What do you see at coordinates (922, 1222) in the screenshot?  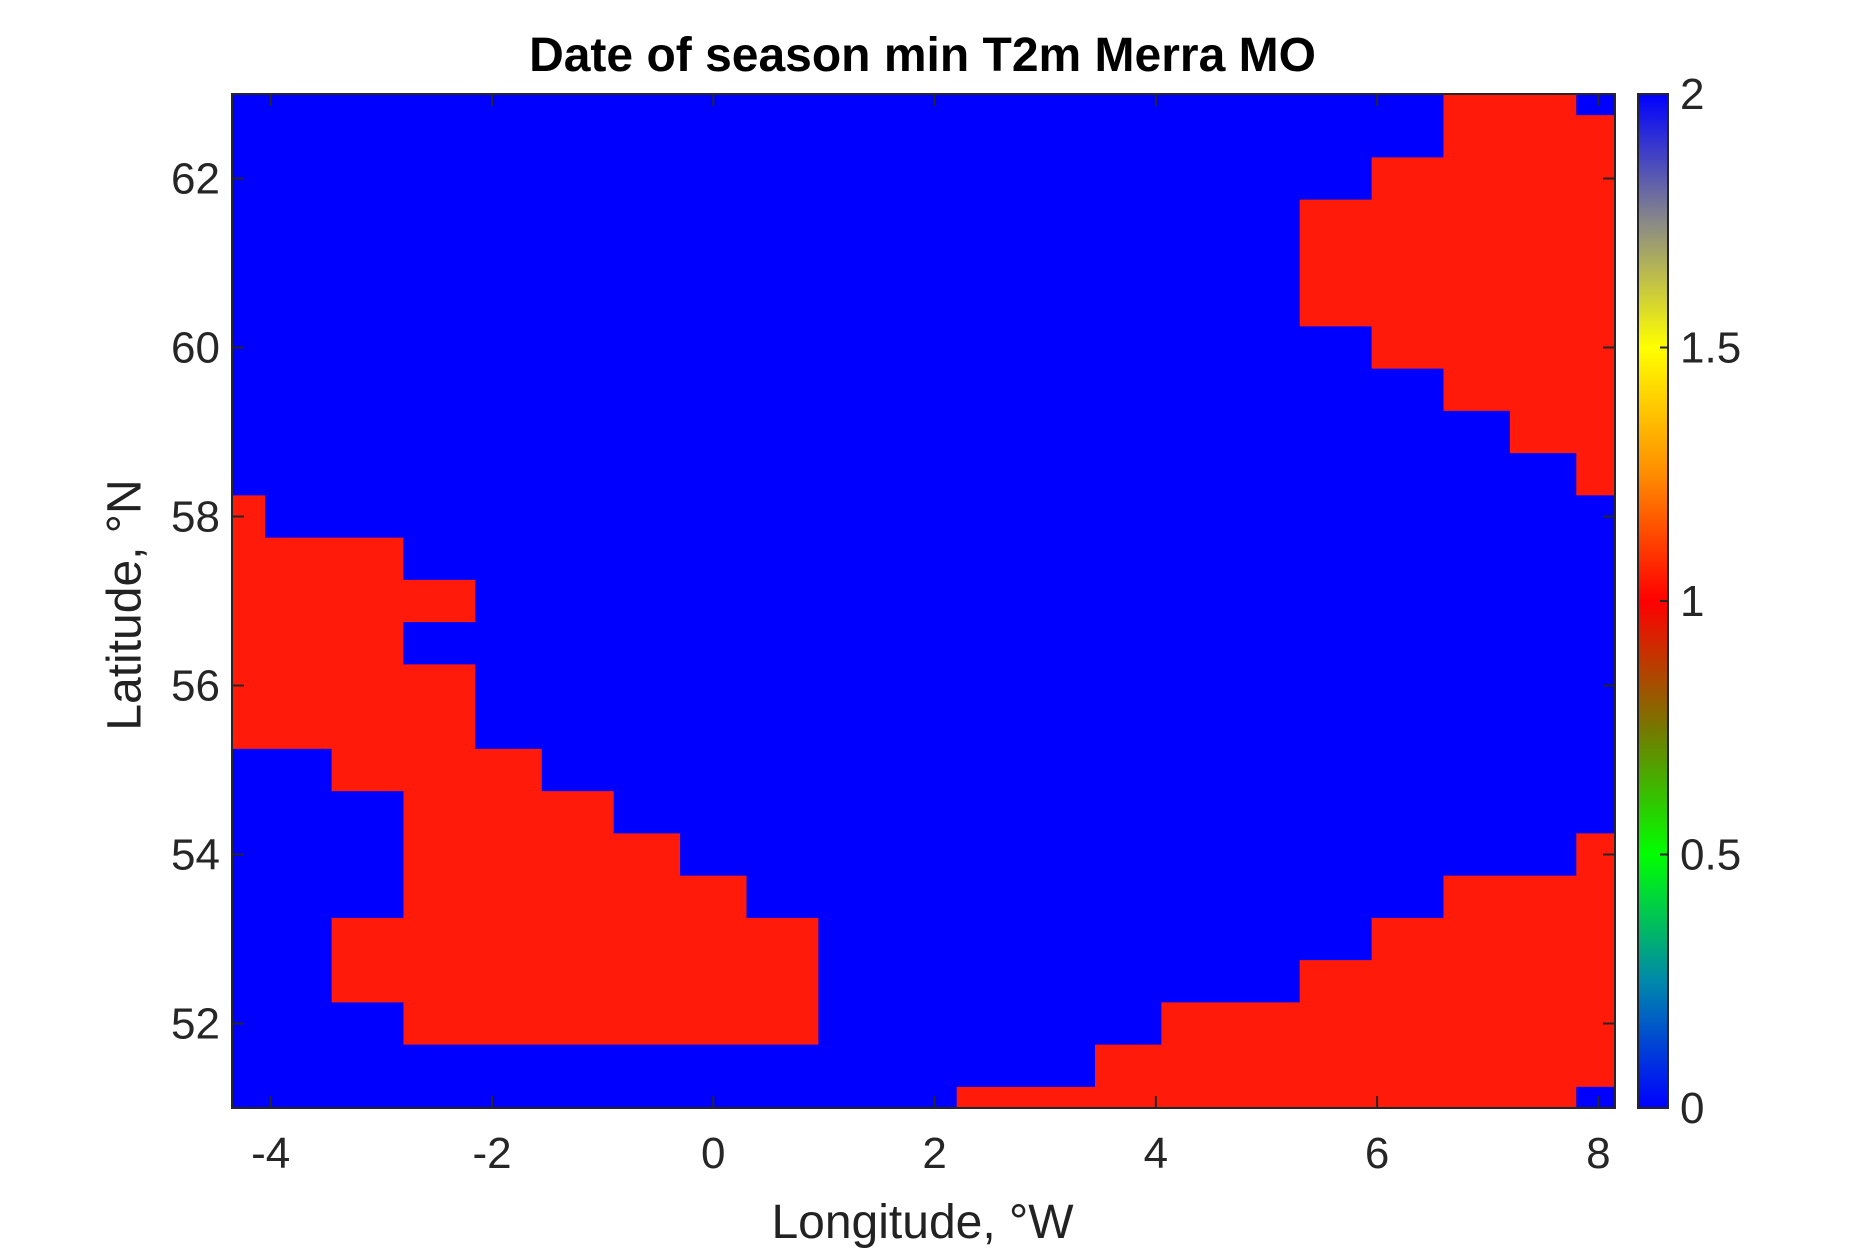 I see `x-axis-label: Longitude, °W` at bounding box center [922, 1222].